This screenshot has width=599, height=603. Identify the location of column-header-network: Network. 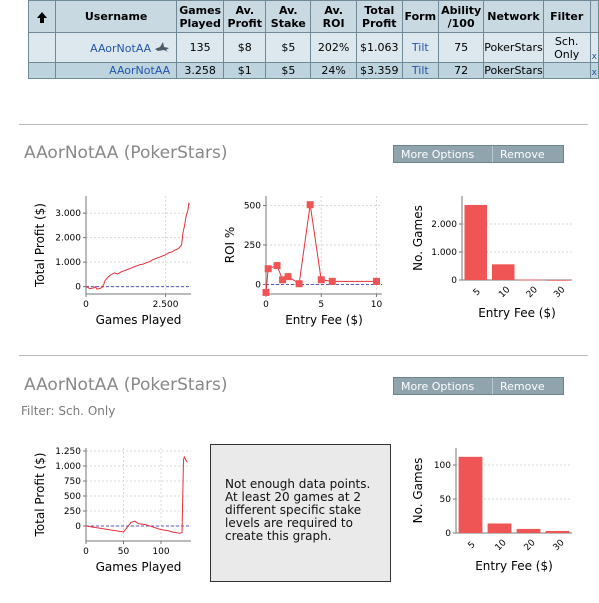
(513, 16).